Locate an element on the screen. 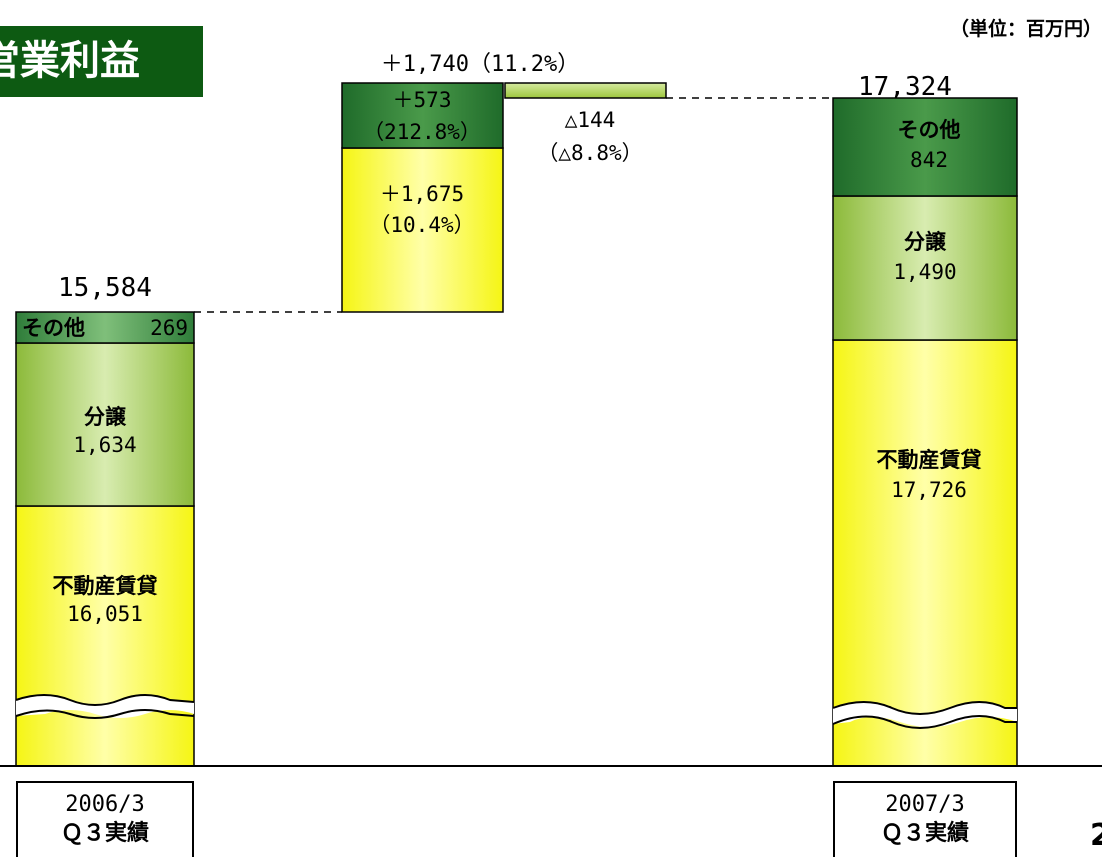 This screenshot has height=857, width=1102. seg-label-2007-other-value: 842 is located at coordinates (929, 160).